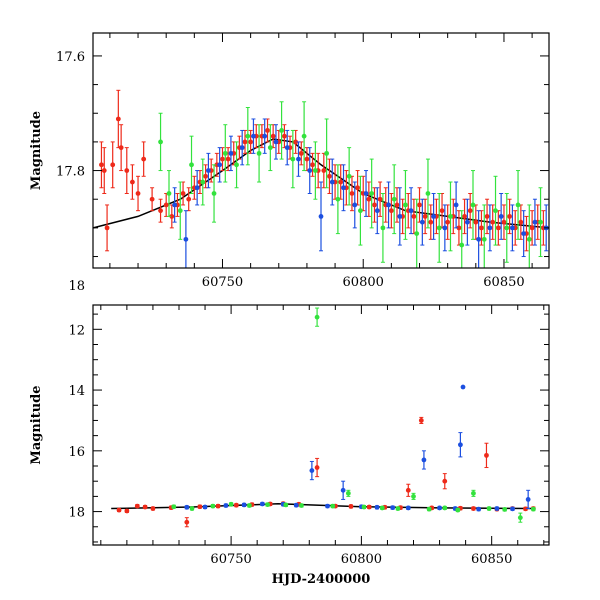 The width and height of the screenshot is (600, 600). Describe the element at coordinates (76, 452) in the screenshot. I see `y-tick-label: 16` at that location.